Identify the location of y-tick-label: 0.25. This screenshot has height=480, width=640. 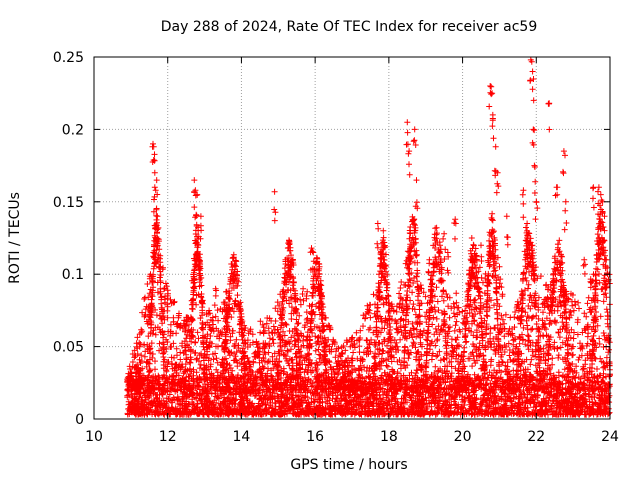
(68, 58).